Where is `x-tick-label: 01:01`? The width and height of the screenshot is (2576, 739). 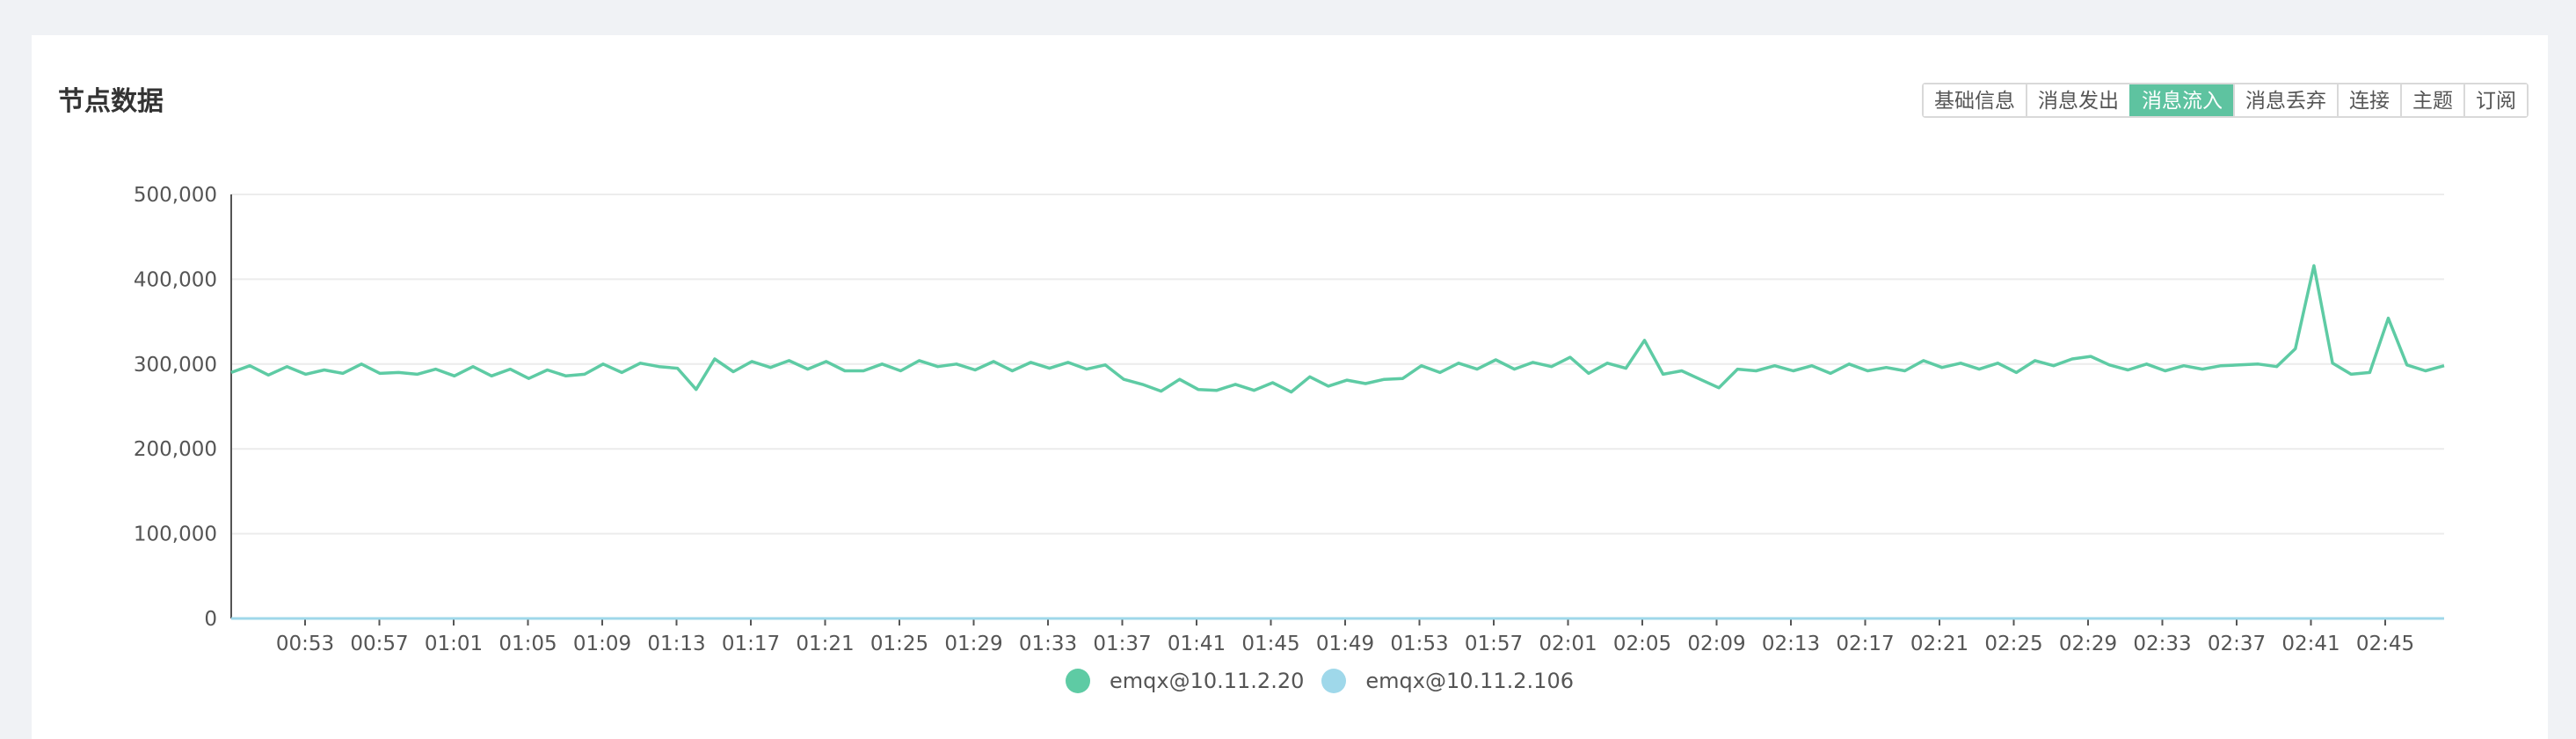
x-tick-label: 01:01 is located at coordinates (454, 644).